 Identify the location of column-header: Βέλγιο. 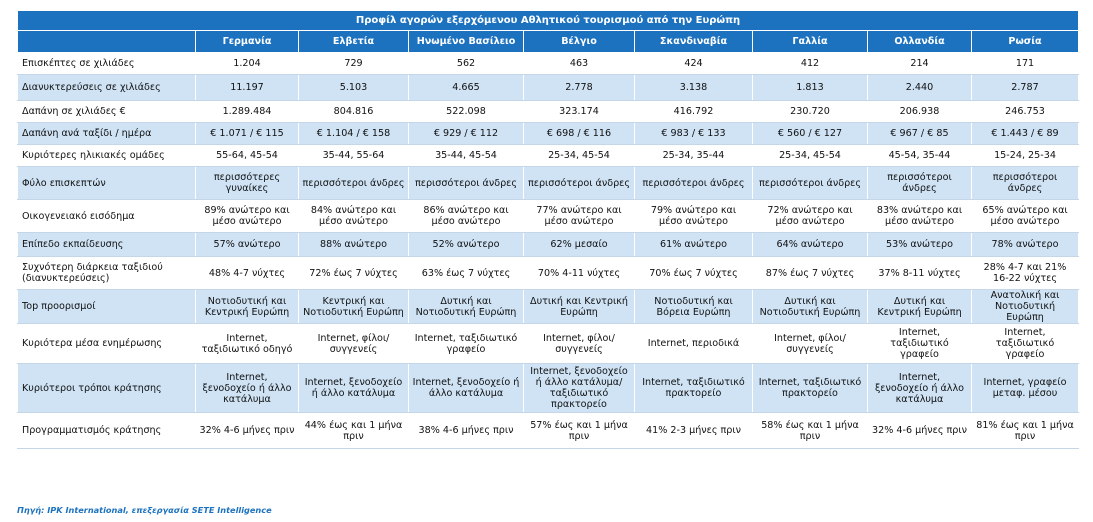
(579, 41).